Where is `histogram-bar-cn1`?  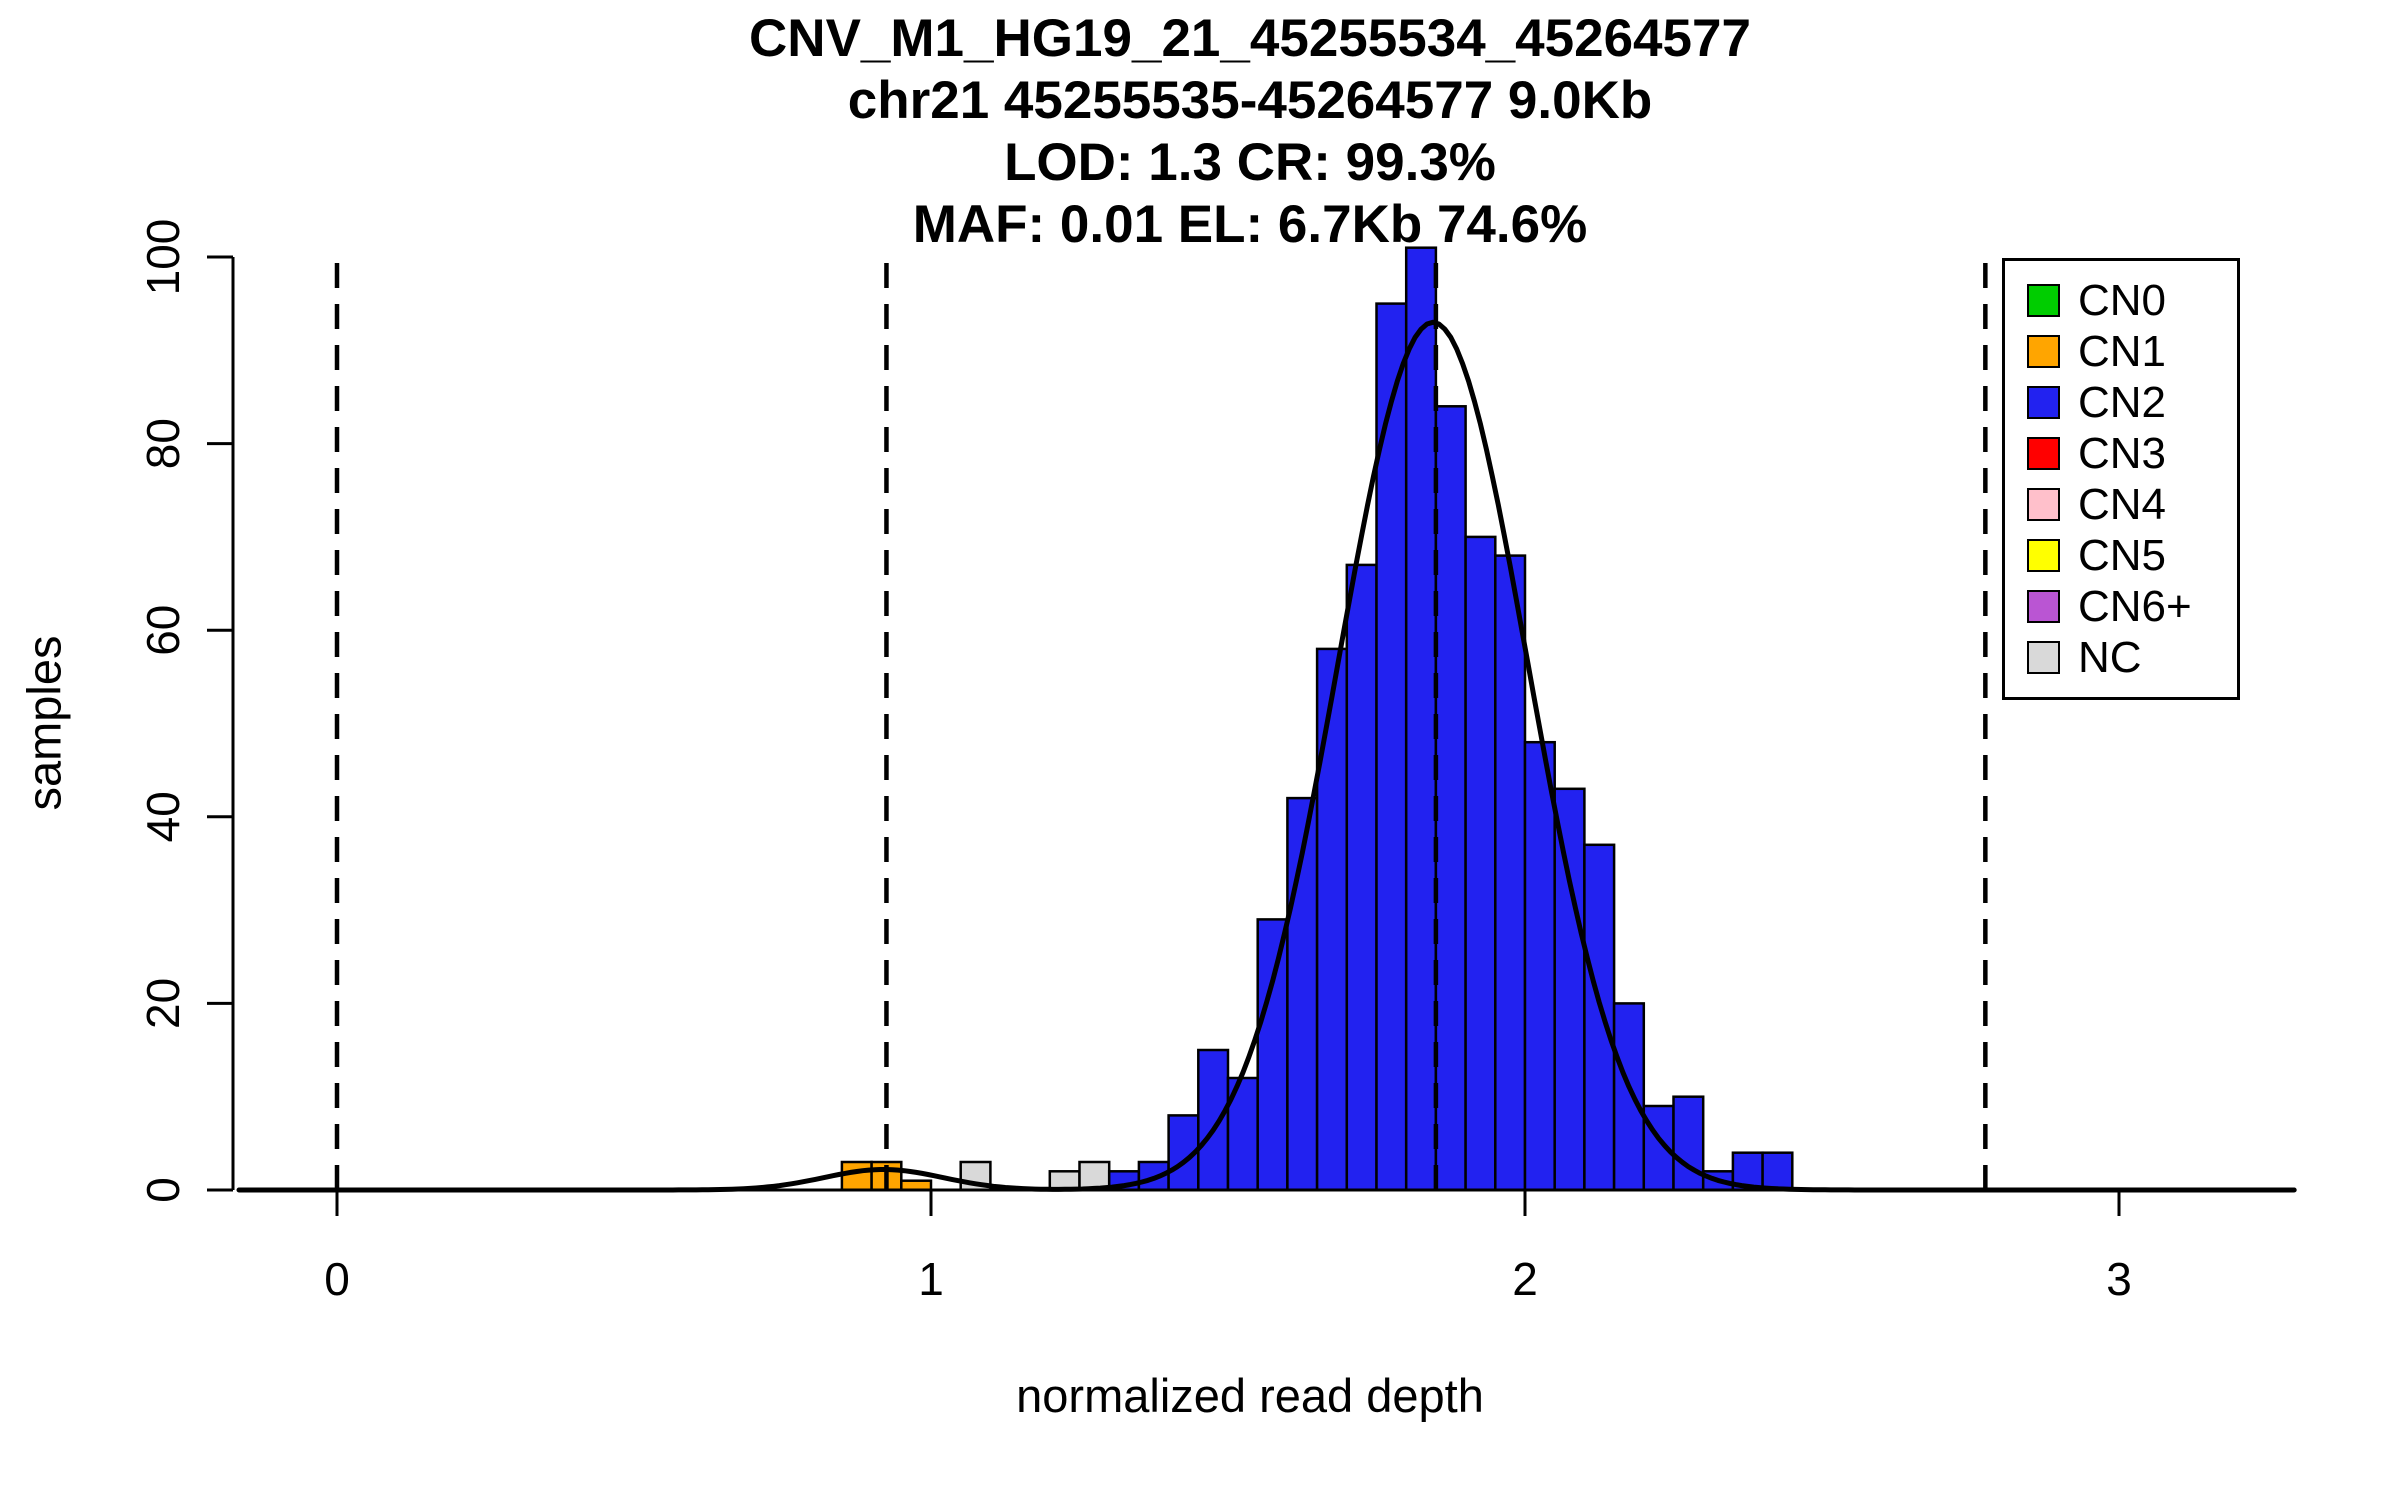
histogram-bar-cn1 is located at coordinates (856, 1176).